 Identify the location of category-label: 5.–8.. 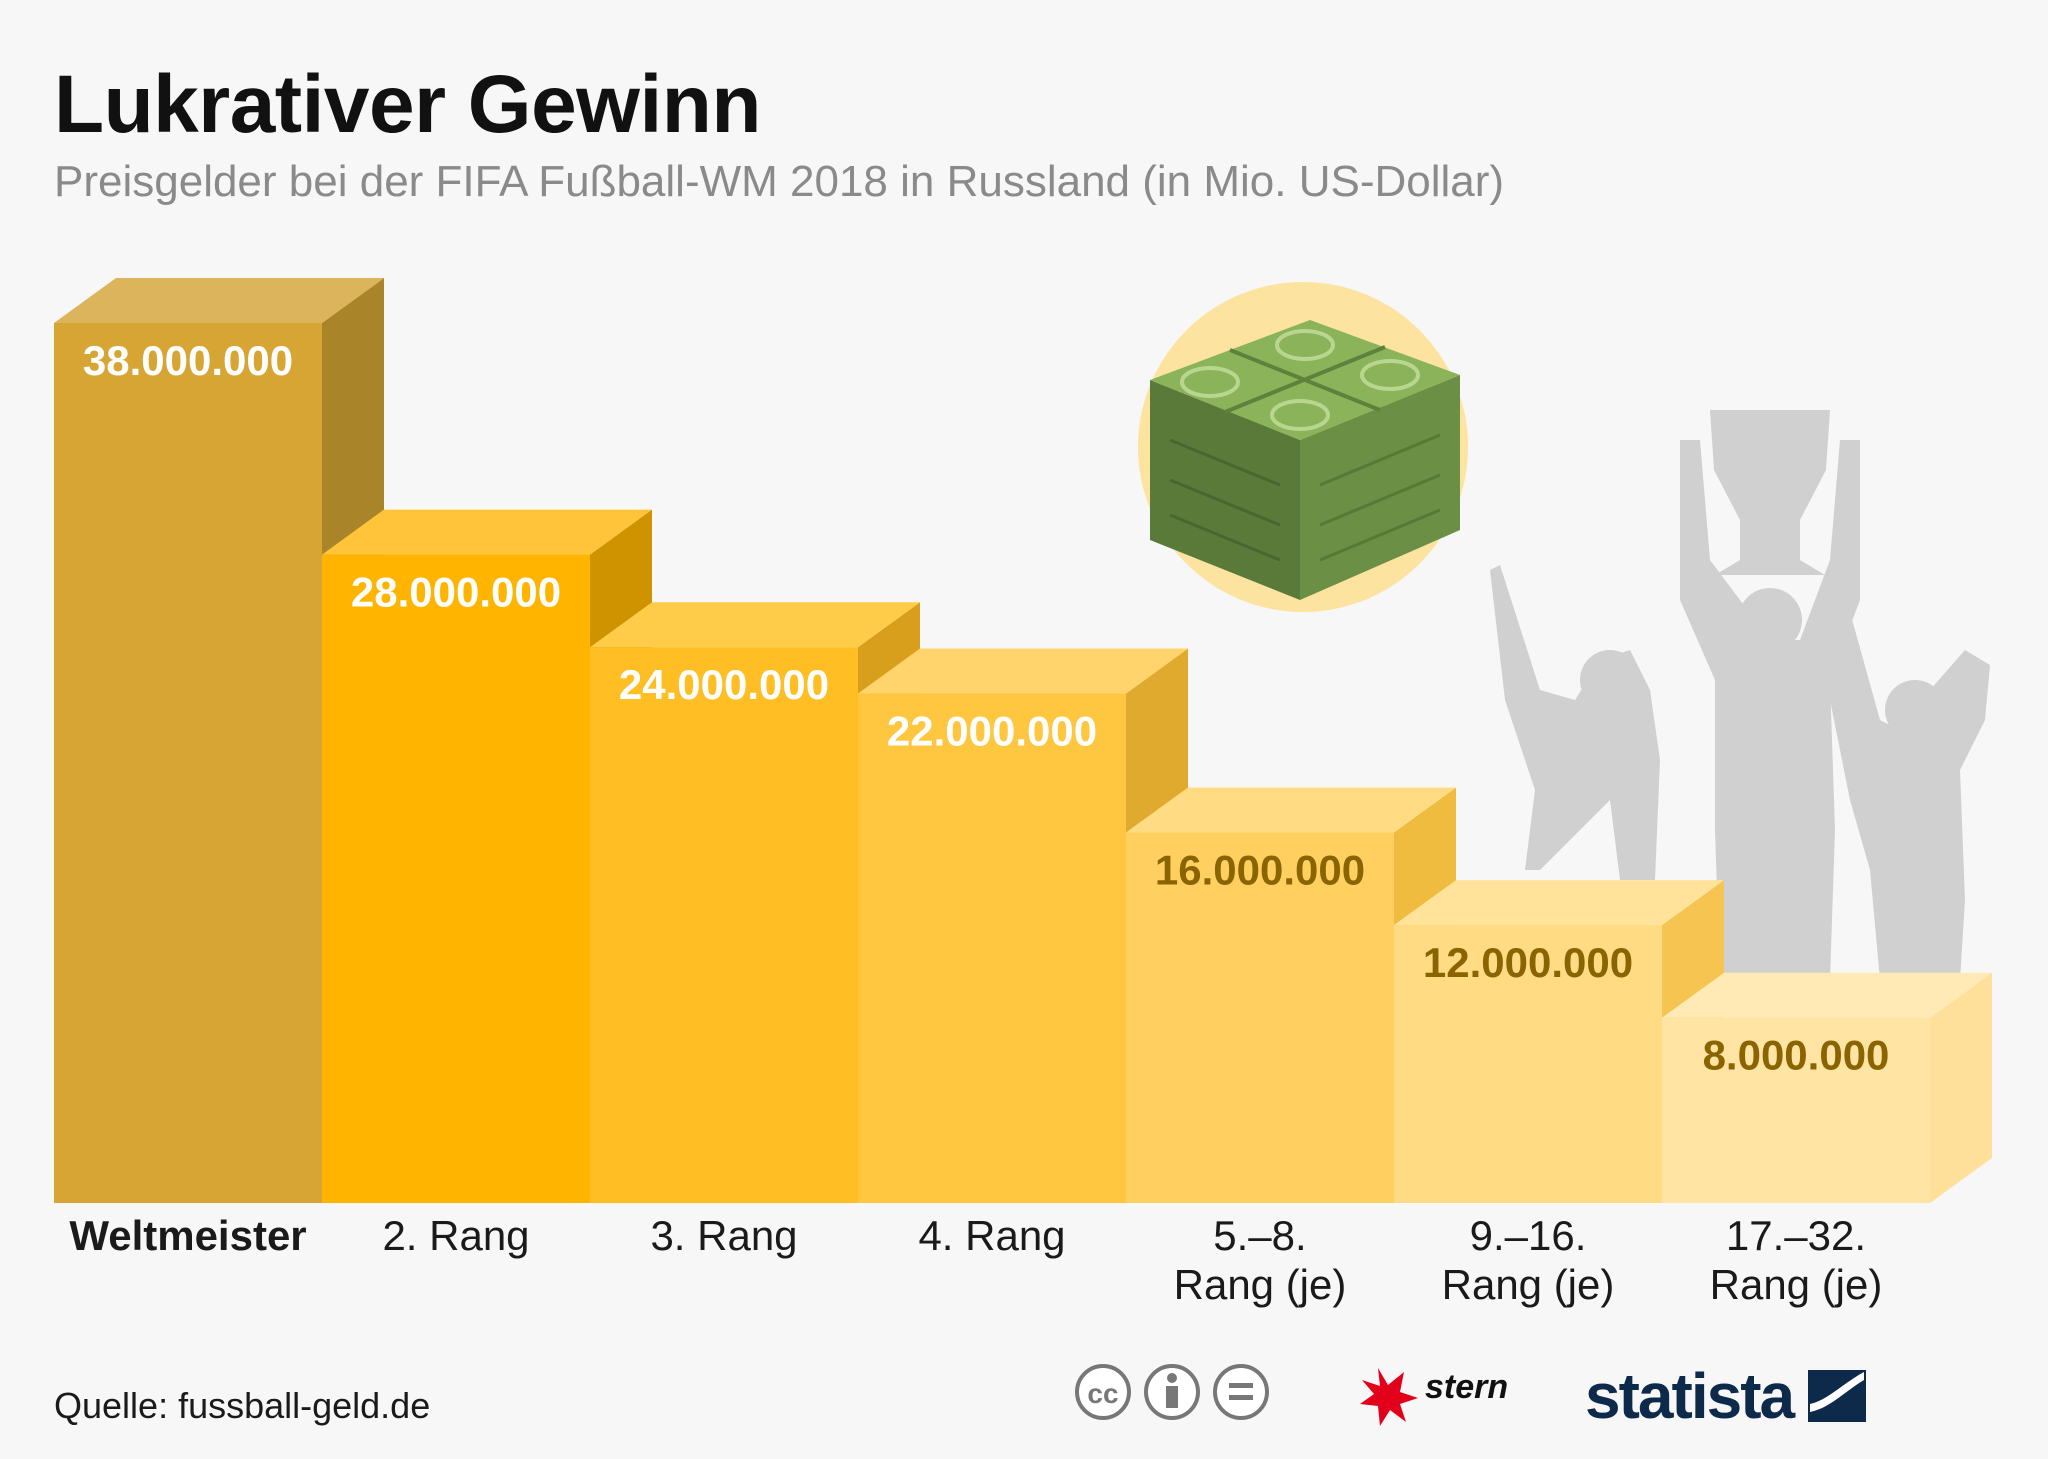
(1259, 1235).